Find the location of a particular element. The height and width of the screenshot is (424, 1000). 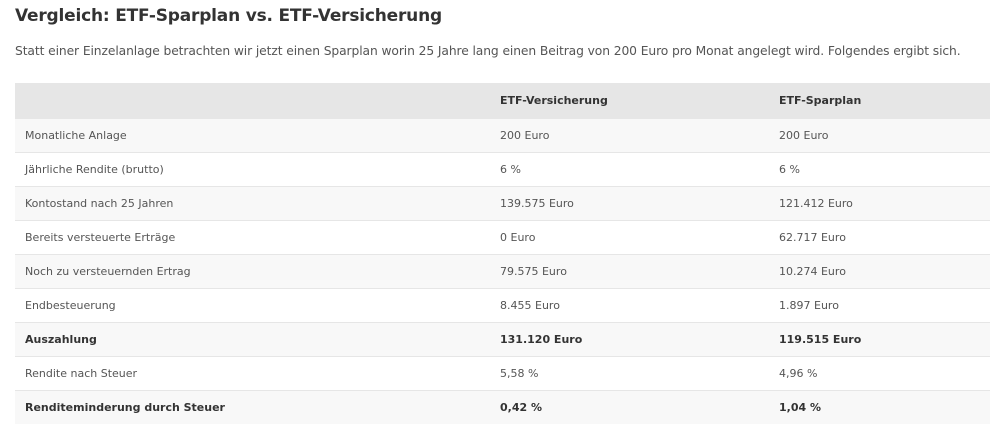

etf-versicherung-value: 200 Euro is located at coordinates (629, 136).